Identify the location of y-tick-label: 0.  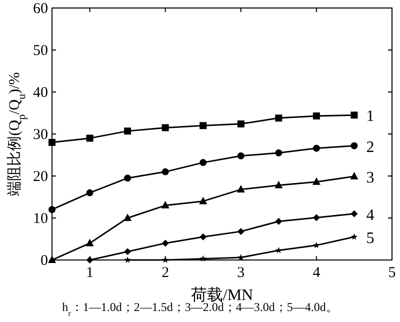
(44, 261).